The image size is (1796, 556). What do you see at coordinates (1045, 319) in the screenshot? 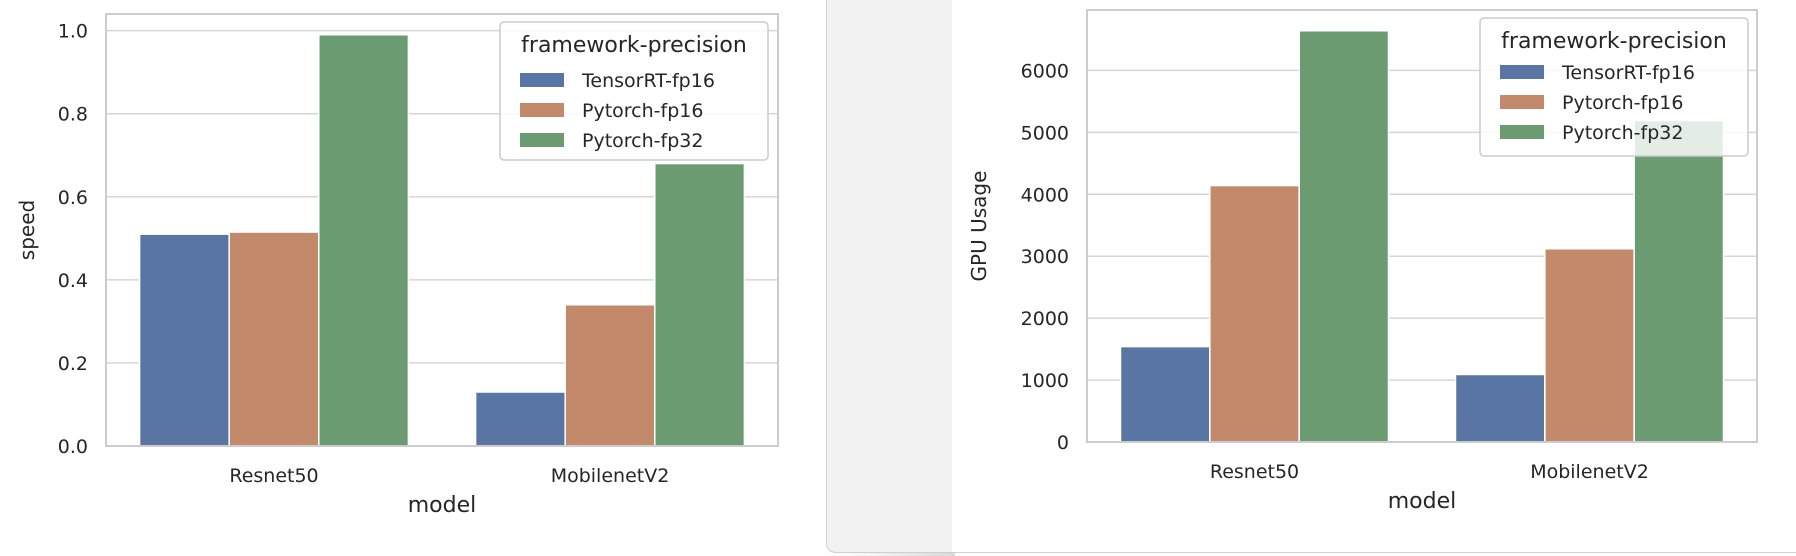
I see `y-tick-label: 2000` at bounding box center [1045, 319].